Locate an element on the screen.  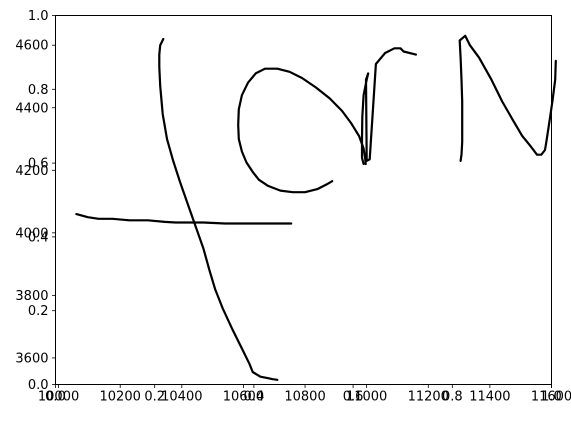
x-tick-label-0-3: 0.6 is located at coordinates (353, 397).